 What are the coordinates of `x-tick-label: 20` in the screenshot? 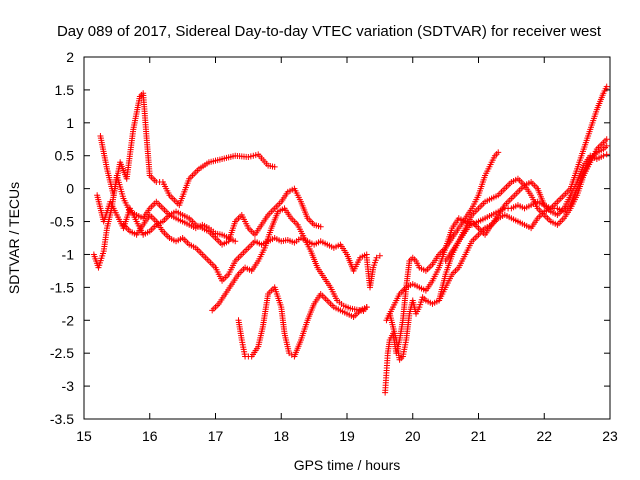 It's located at (413, 436).